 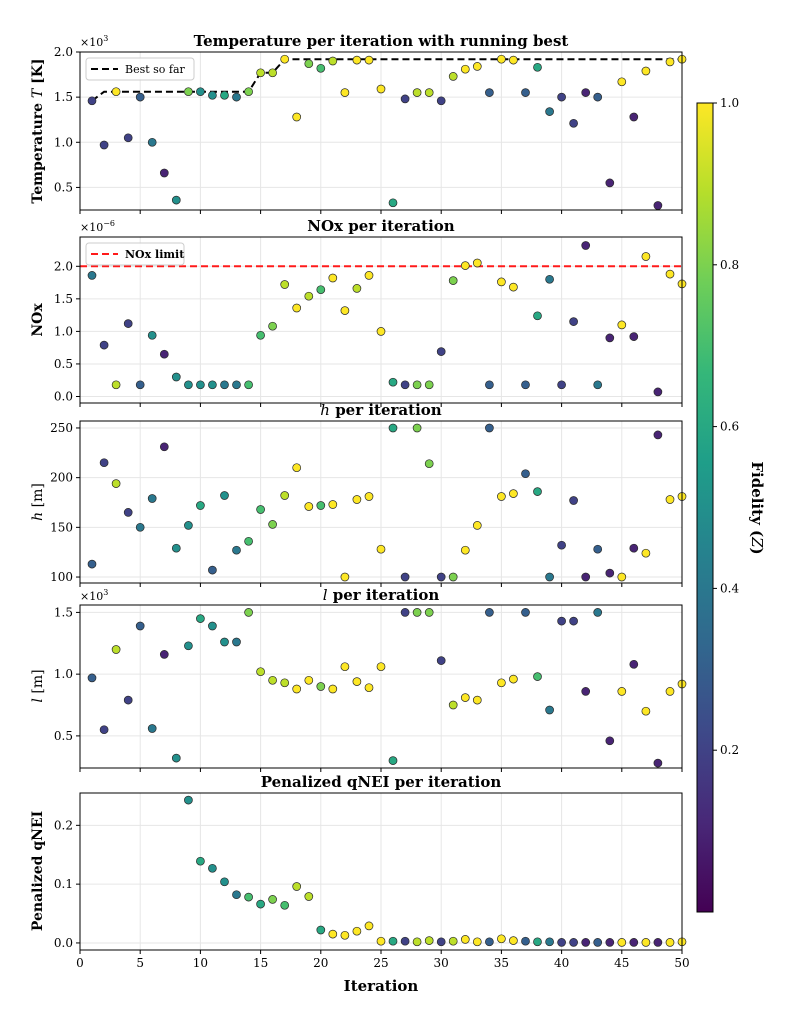 What do you see at coordinates (63, 396) in the screenshot?
I see `y-tick-label: 0.0` at bounding box center [63, 396].